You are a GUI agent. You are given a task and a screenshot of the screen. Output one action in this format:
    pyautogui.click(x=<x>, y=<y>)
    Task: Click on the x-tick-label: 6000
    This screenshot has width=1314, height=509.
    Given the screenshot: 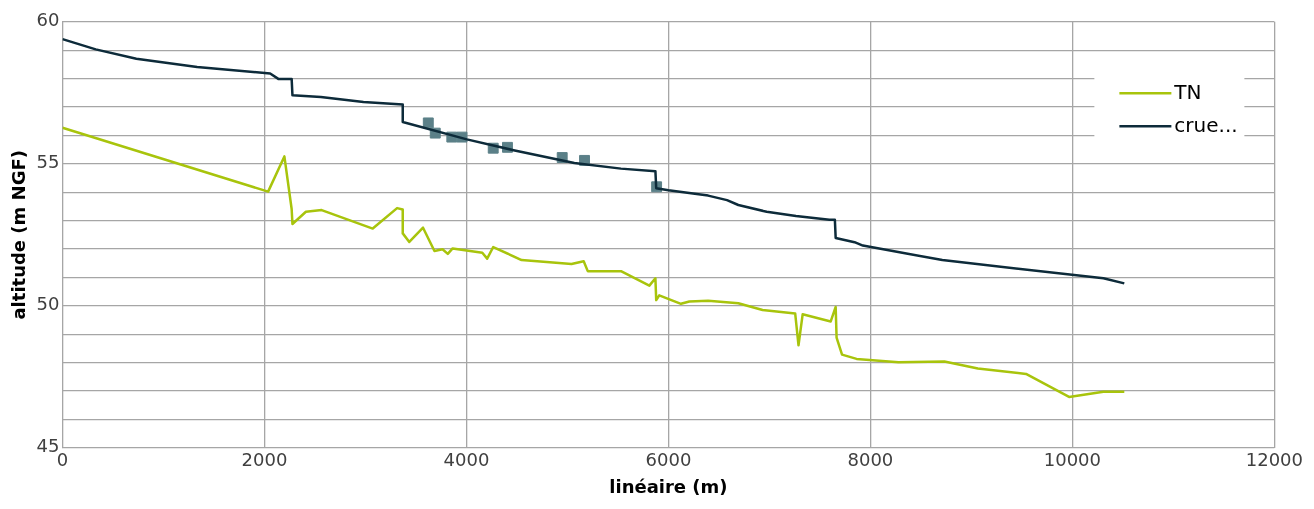 What is the action you would take?
    pyautogui.click(x=668, y=460)
    